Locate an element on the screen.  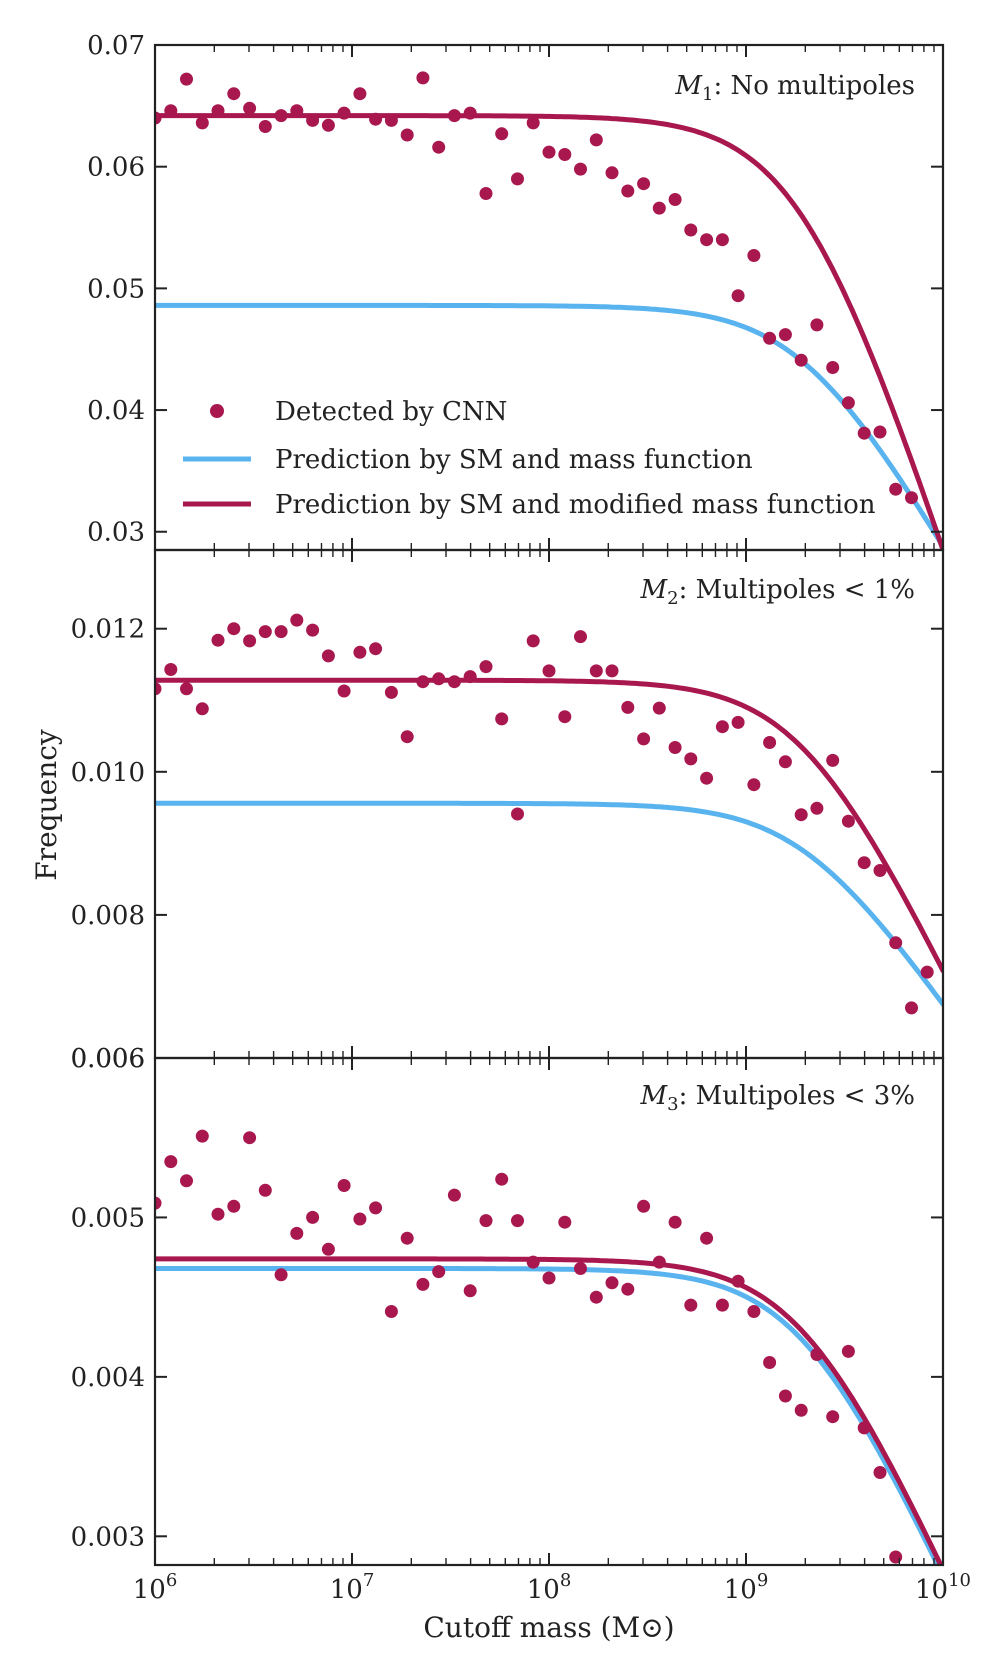
x-tick-exponent: 8 is located at coordinates (565, 1580).